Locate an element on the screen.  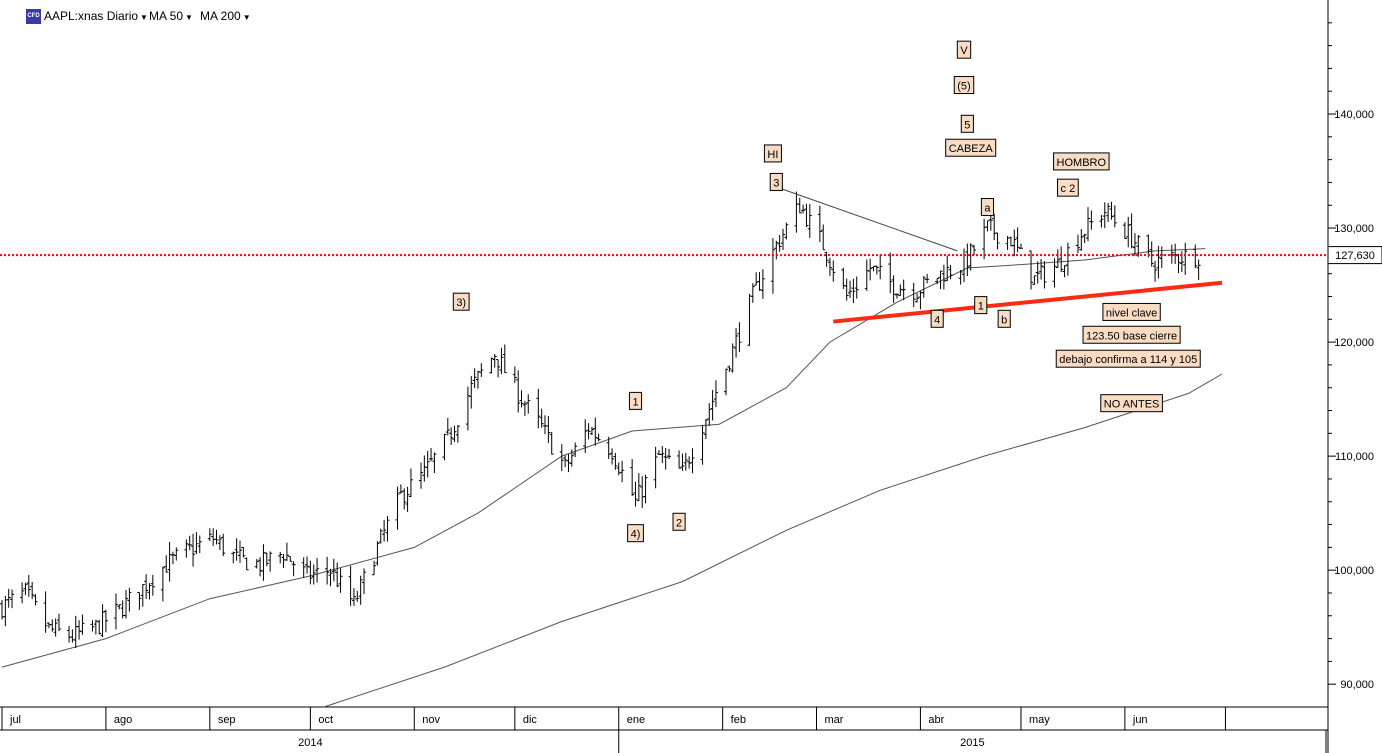
chart-toolbar: CFD AAPL:xnas Diario ▼ MA 50 ▼ MA 200 ▼ is located at coordinates (664, 16).